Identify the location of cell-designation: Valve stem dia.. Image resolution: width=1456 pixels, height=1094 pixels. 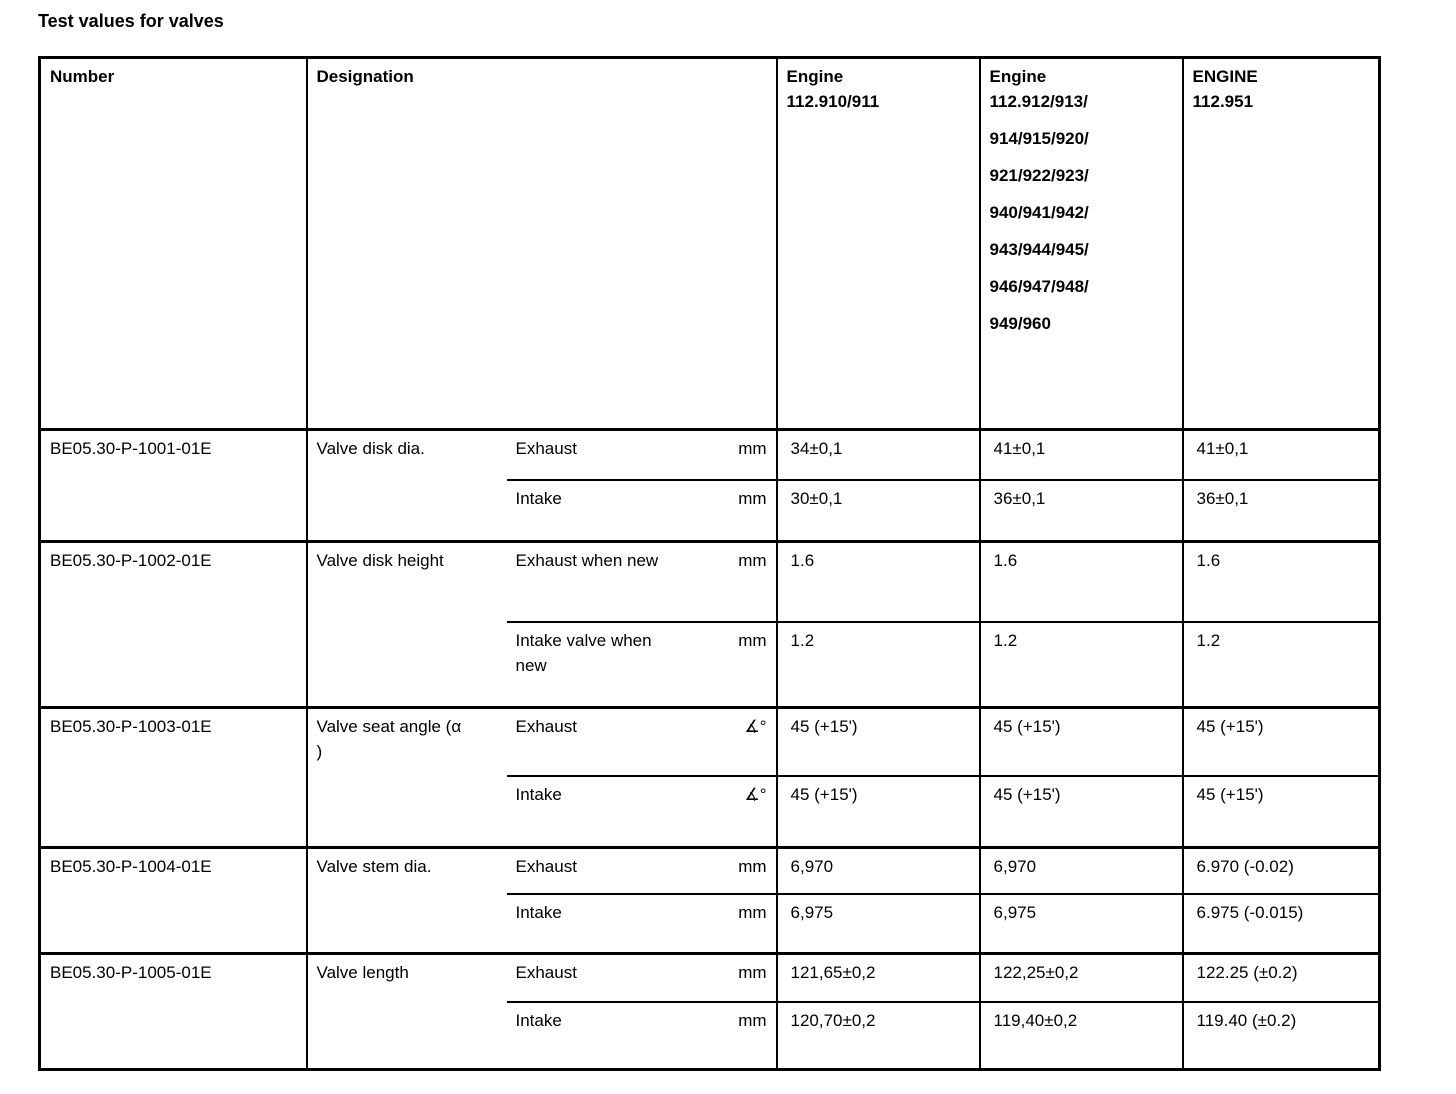
(406, 900).